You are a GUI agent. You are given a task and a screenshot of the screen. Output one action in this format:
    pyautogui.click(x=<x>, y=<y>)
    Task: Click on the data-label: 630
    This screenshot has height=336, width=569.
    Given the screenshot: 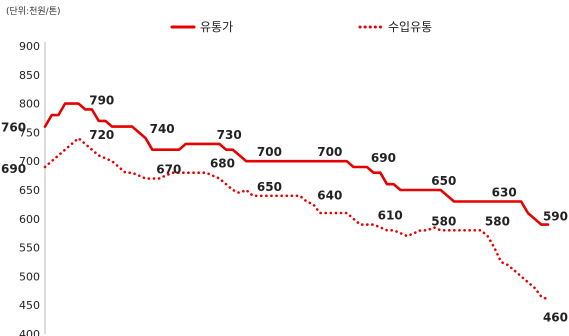 What is the action you would take?
    pyautogui.click(x=504, y=193)
    